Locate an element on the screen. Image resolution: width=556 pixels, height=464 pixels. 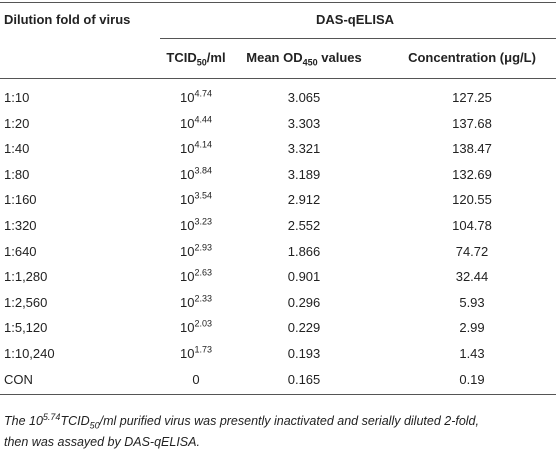
header-conc: Concentration (μg/L) is located at coordinates (472, 57).